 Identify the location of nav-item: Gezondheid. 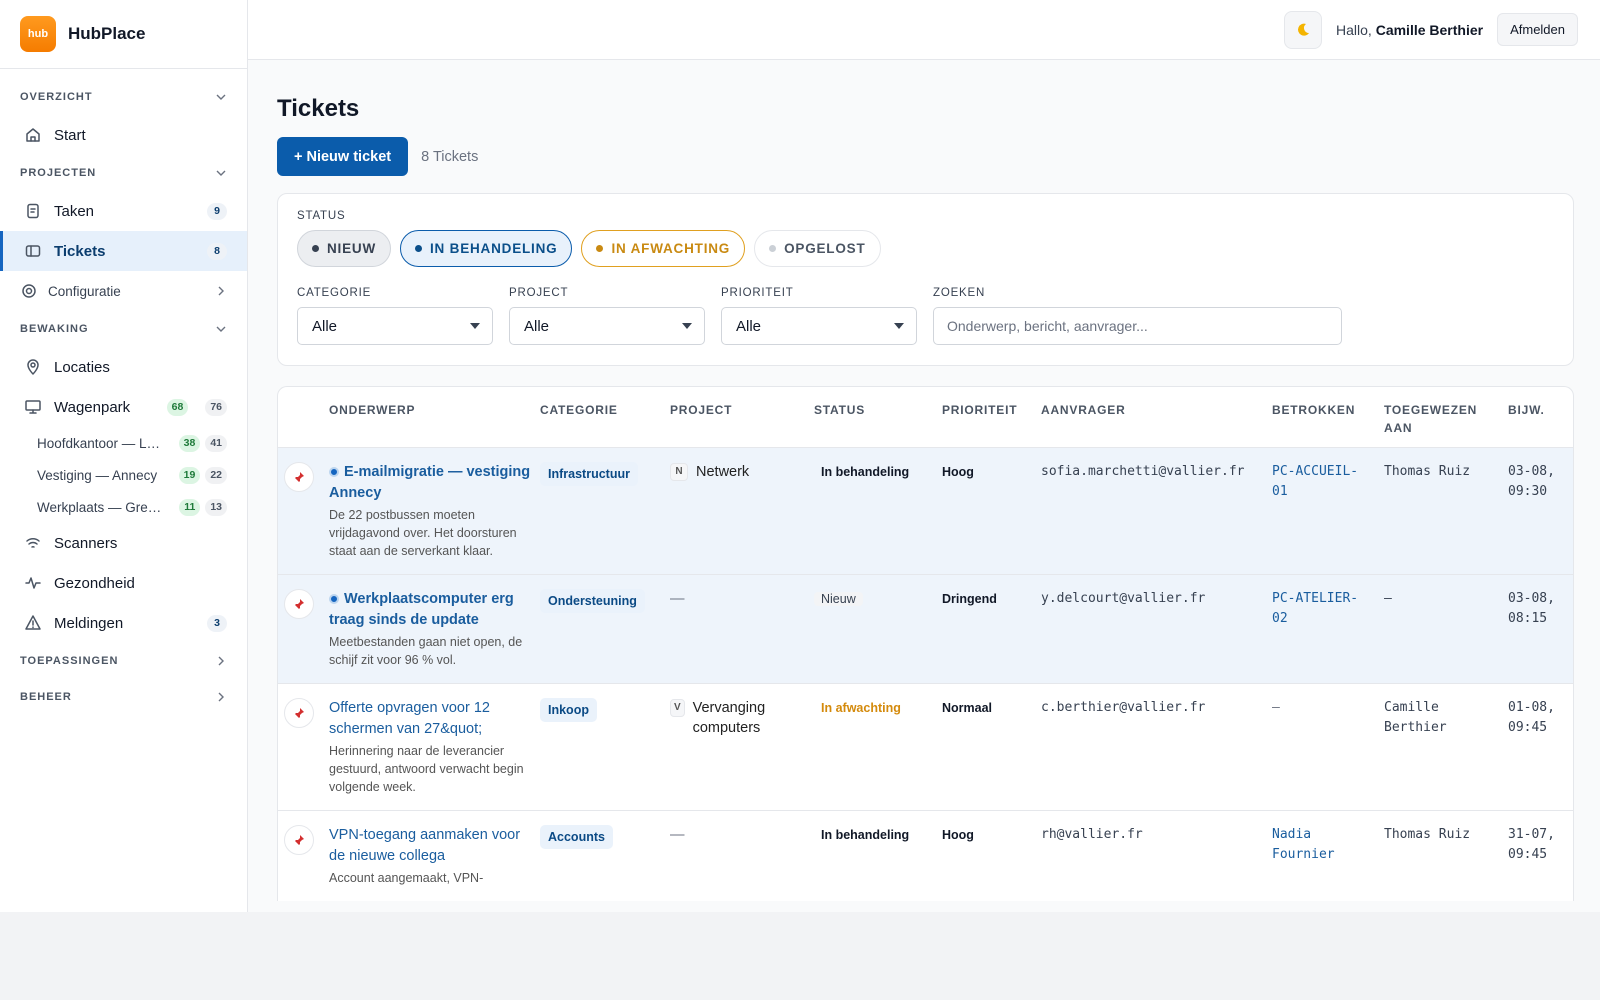
(123, 583).